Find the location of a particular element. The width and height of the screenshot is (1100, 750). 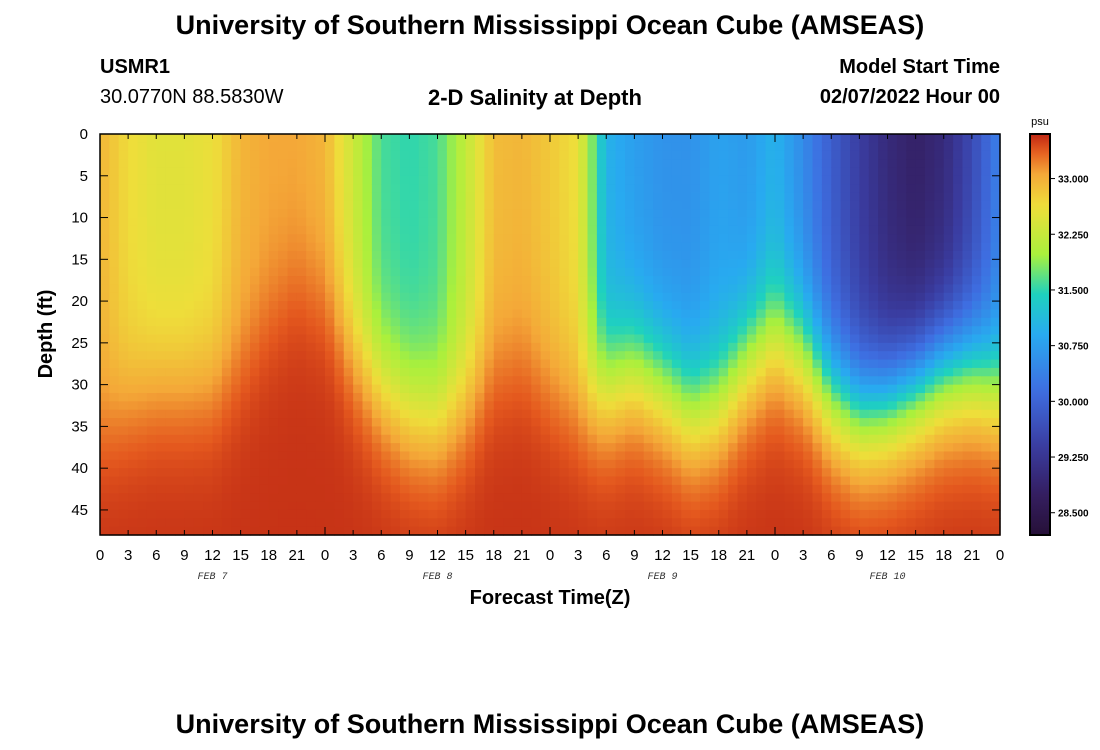

y-tick-label: 35 is located at coordinates (79, 426).